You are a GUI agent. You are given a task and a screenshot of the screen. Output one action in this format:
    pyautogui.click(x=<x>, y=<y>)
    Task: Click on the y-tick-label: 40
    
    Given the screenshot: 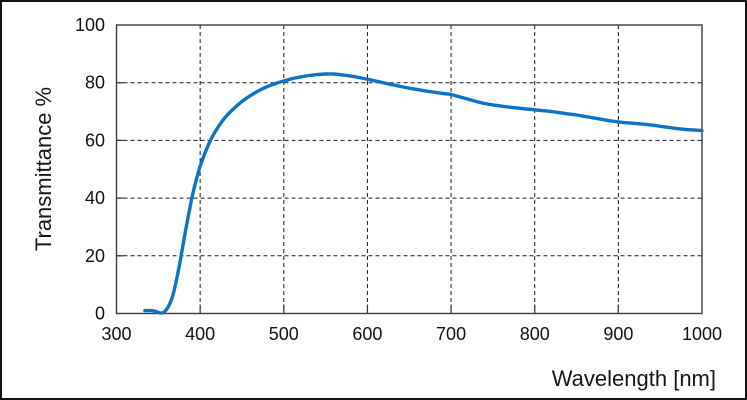 What is the action you would take?
    pyautogui.click(x=95, y=198)
    